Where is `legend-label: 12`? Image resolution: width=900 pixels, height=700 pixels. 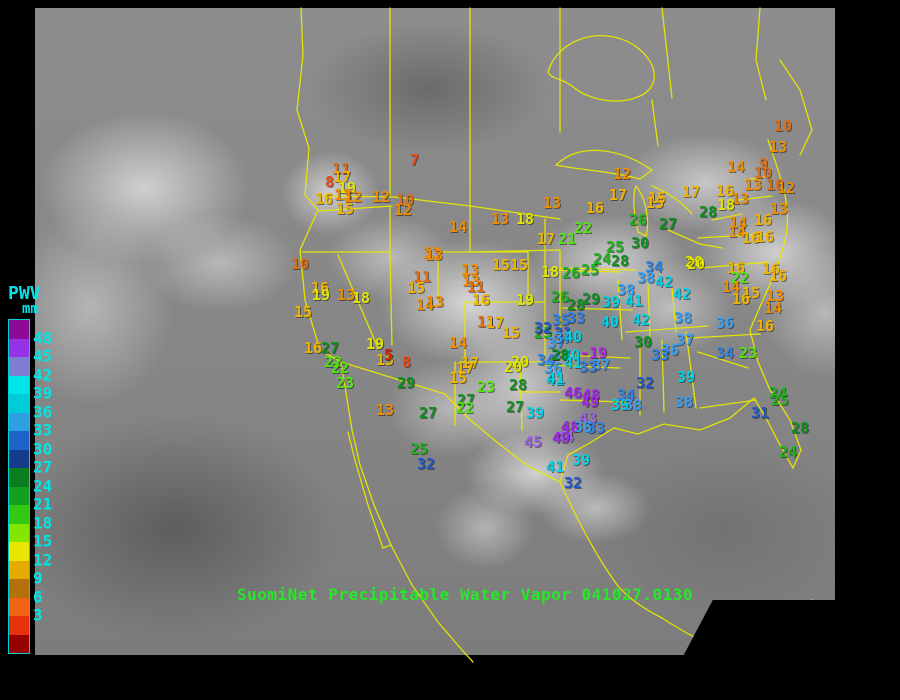 legend-label: 12 is located at coordinates (43, 560).